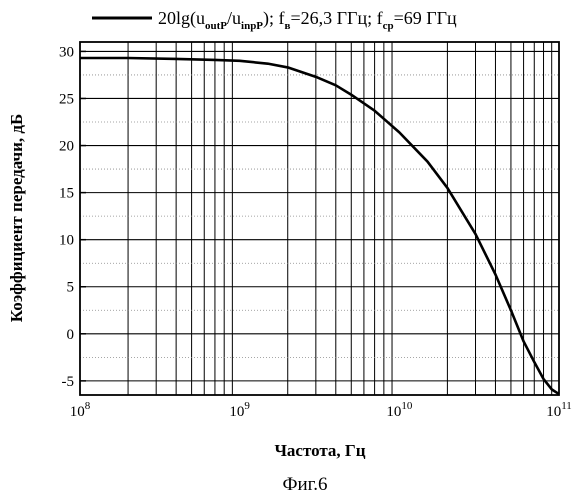 The width and height of the screenshot is (585, 500). Describe the element at coordinates (304, 484) in the screenshot. I see `figure-caption: Фиг.6` at that location.